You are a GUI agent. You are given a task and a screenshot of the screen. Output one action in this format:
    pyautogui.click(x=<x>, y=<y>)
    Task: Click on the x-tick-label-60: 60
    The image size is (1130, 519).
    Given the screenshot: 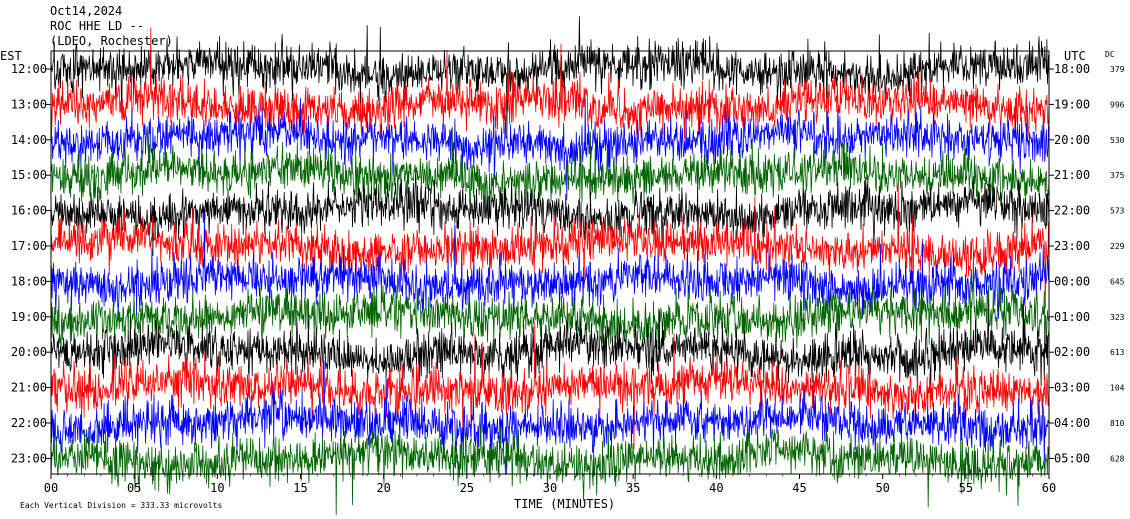 What is the action you would take?
    pyautogui.click(x=1049, y=488)
    